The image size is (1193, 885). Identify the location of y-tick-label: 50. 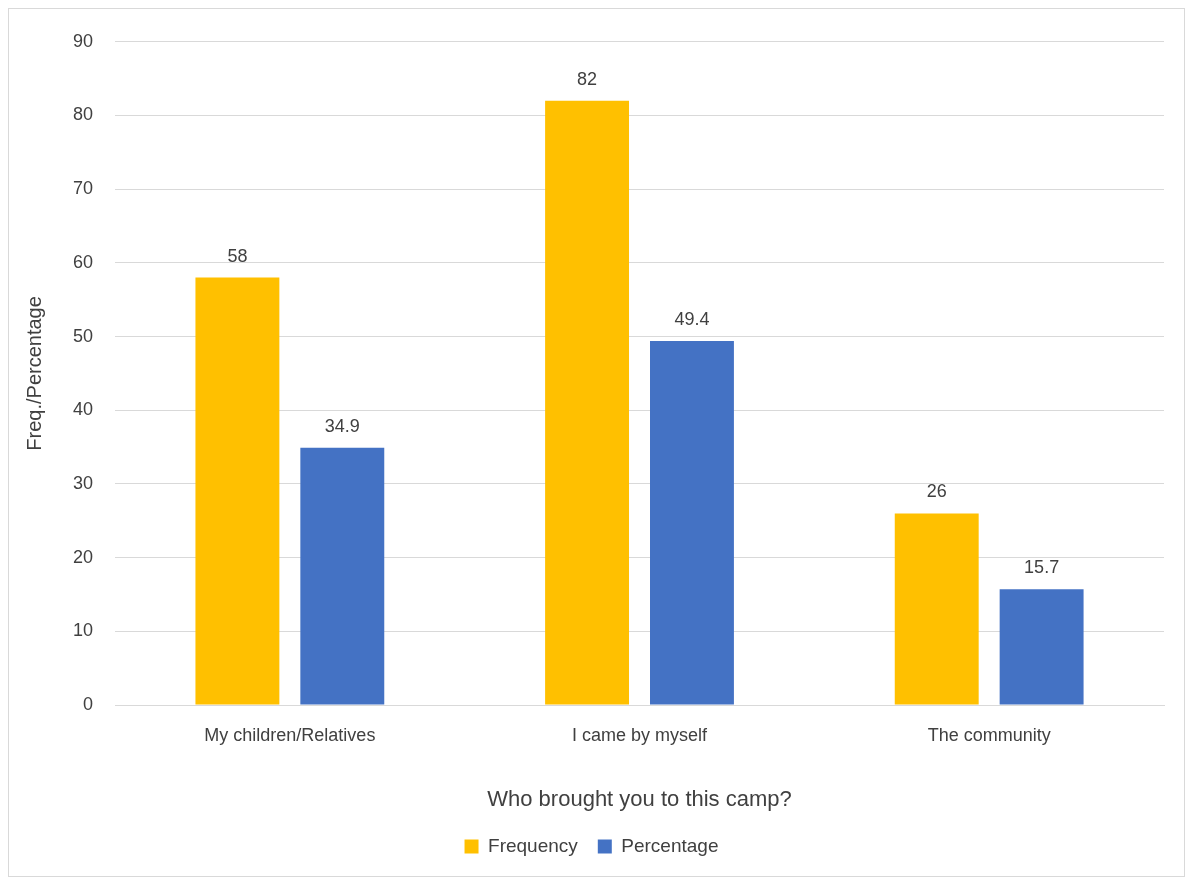
(83, 335).